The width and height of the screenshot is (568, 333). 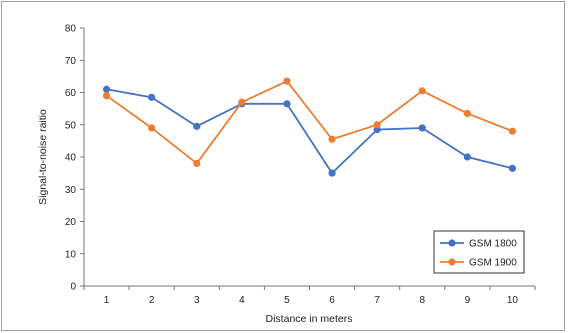 I want to click on y-axis-title: Signal-to-noise raitio, so click(x=43, y=157).